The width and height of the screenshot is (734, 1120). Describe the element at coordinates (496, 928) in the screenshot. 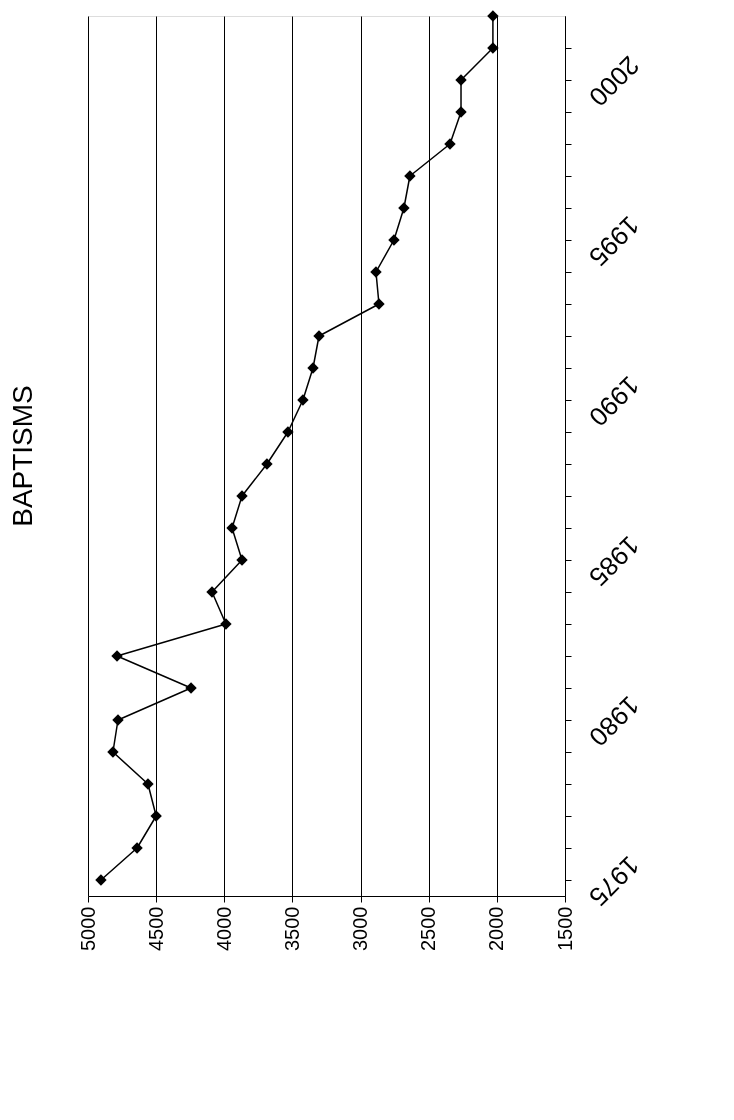

I see `x-tick-label: 2000` at that location.